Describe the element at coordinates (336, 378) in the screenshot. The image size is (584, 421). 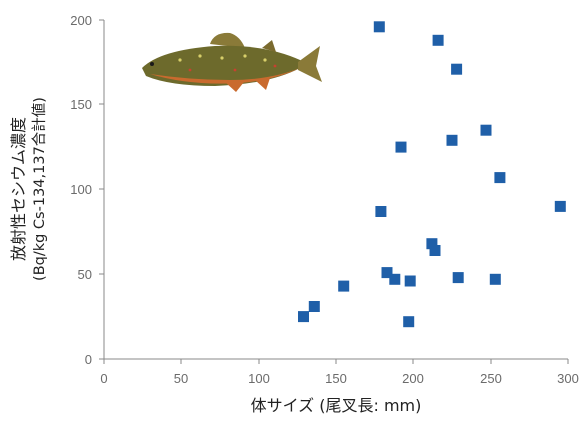
I see `x-tick-label: 150` at that location.